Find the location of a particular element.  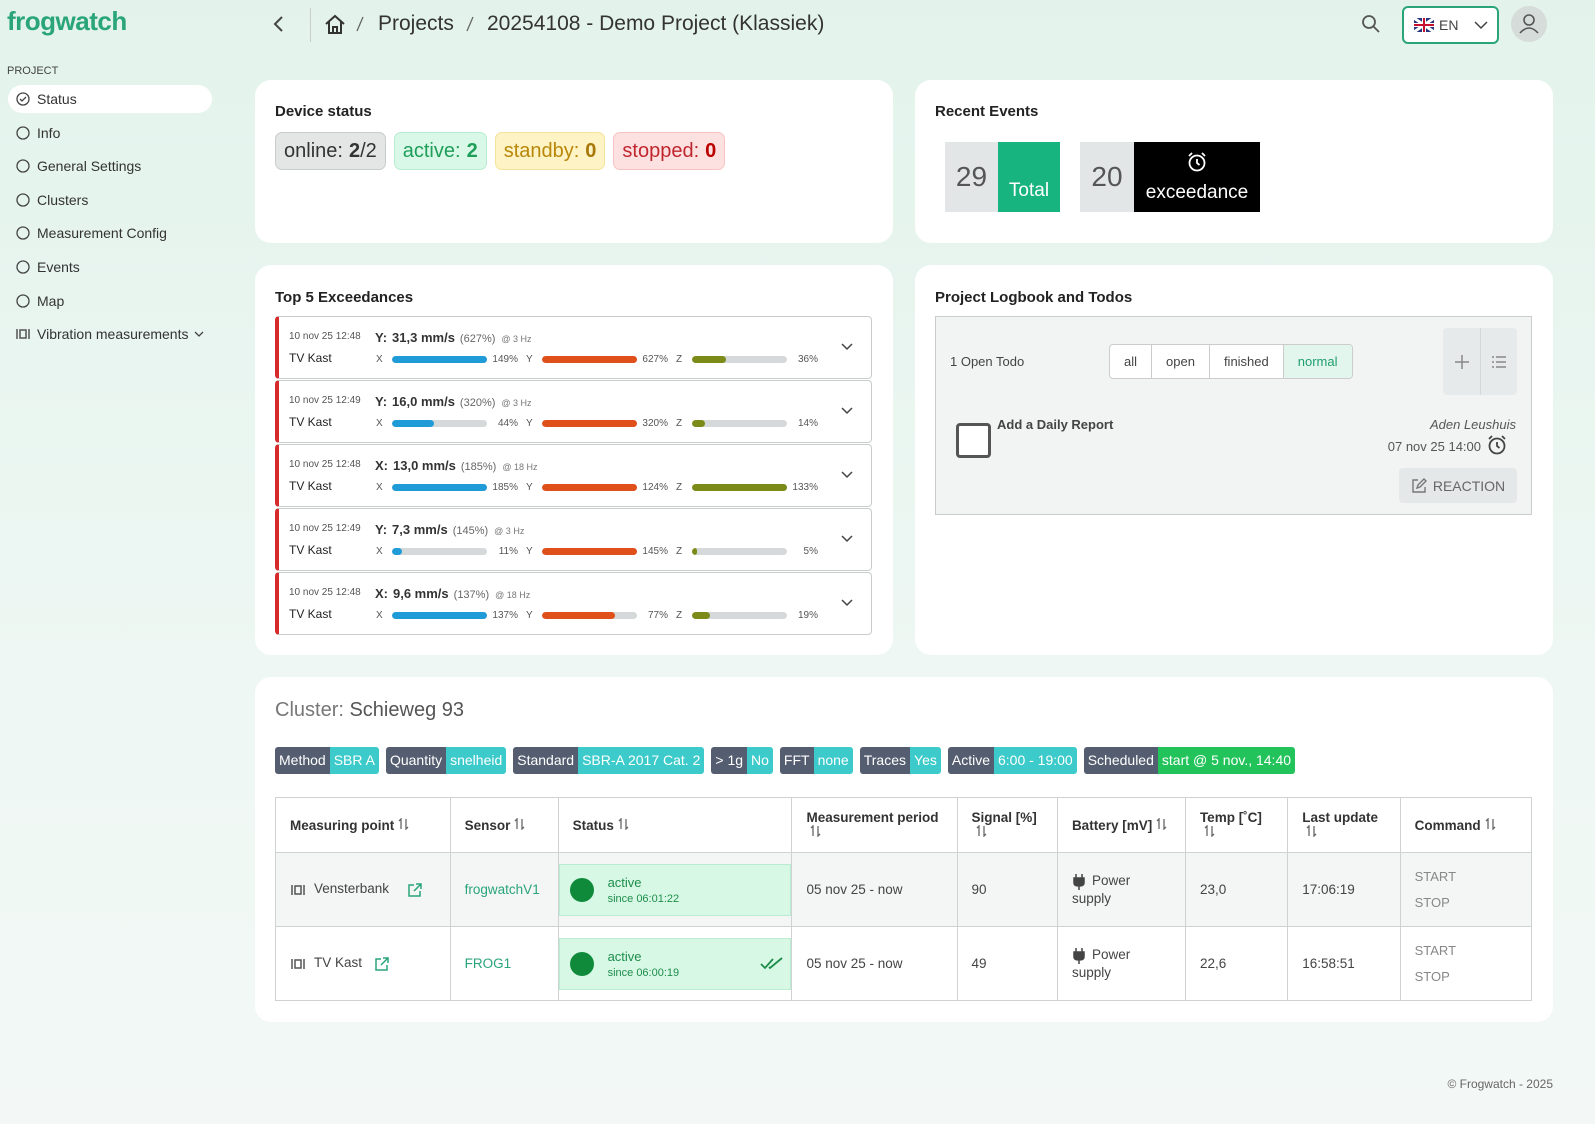

nav-item: General Settings is located at coordinates (110, 166).